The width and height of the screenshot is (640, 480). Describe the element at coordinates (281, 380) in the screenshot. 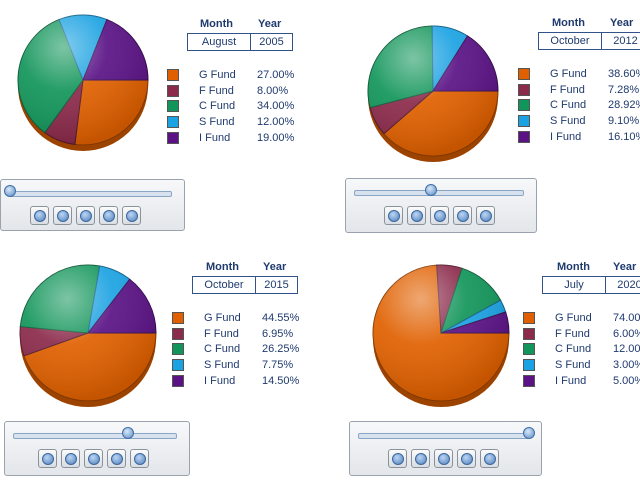

I see `legend-value: 14.50%` at that location.